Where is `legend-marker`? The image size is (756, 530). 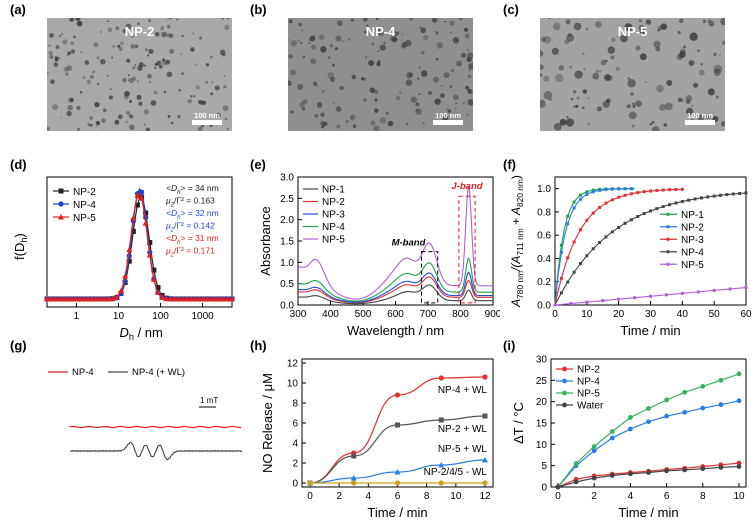
legend-marker is located at coordinates (61, 217).